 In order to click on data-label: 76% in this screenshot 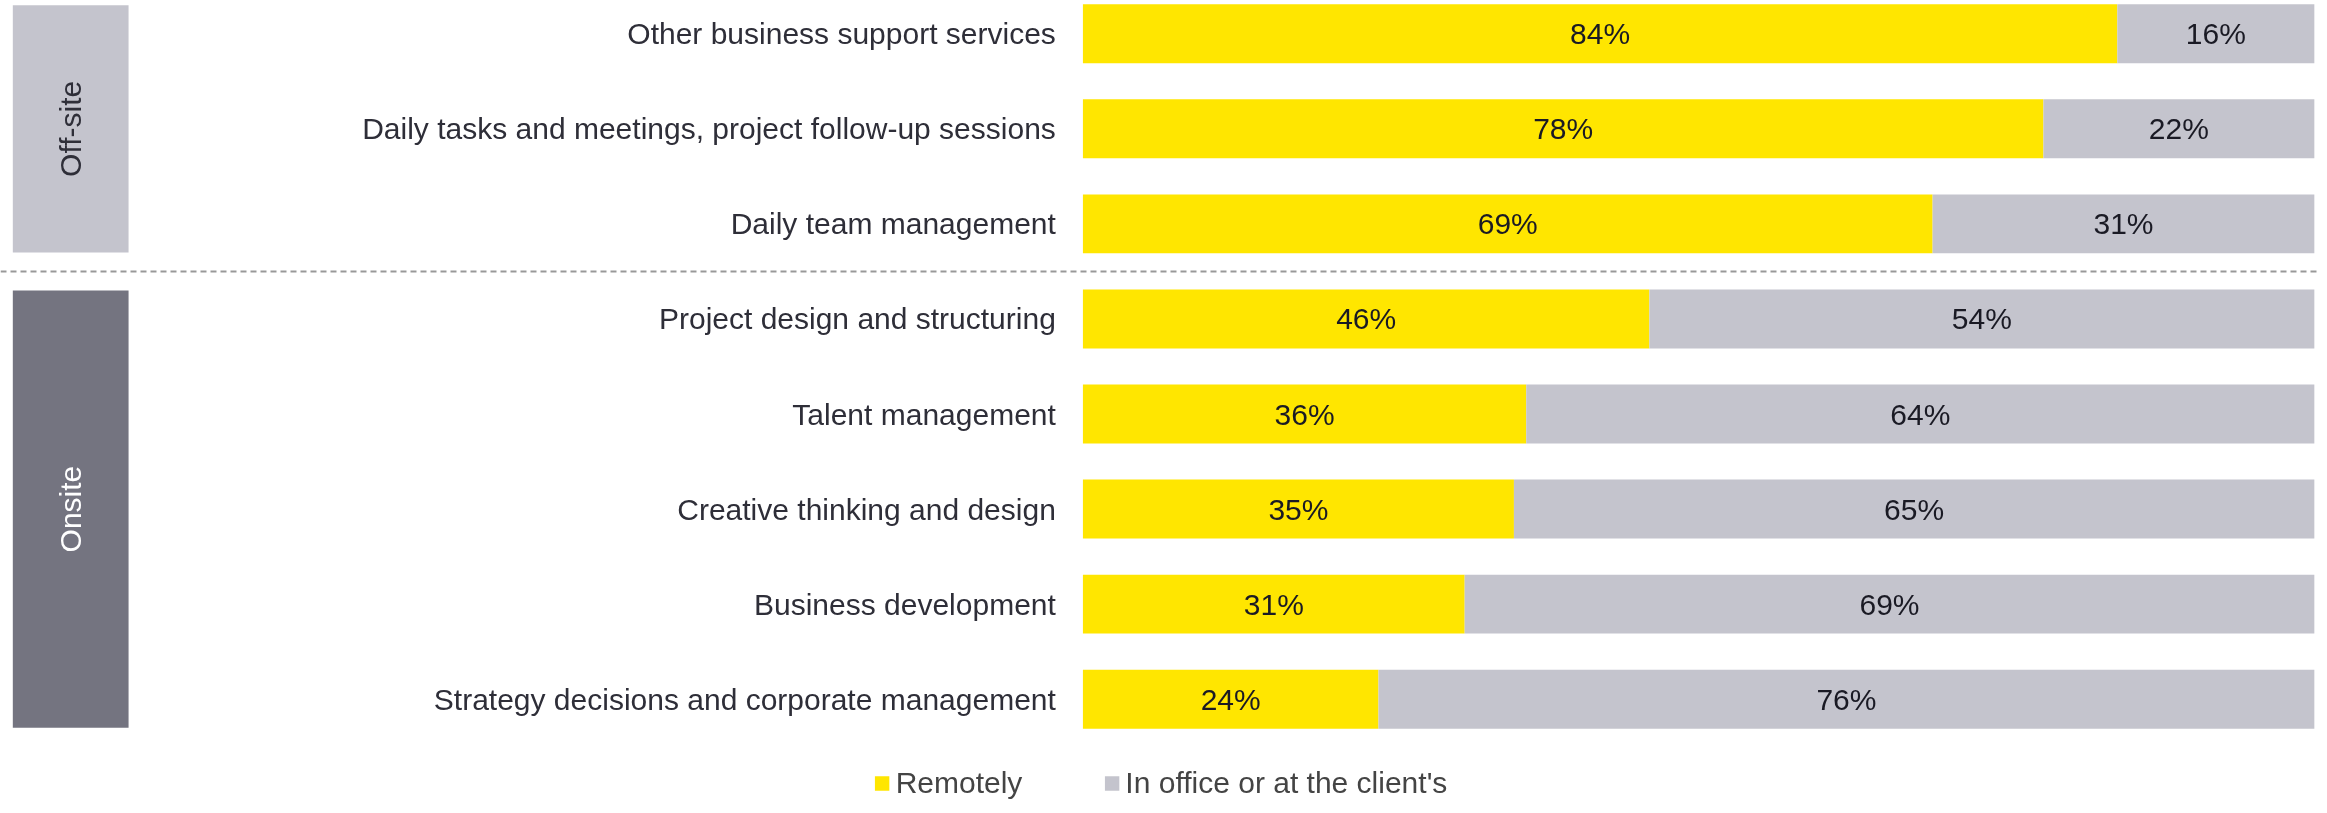, I will do `click(1846, 699)`.